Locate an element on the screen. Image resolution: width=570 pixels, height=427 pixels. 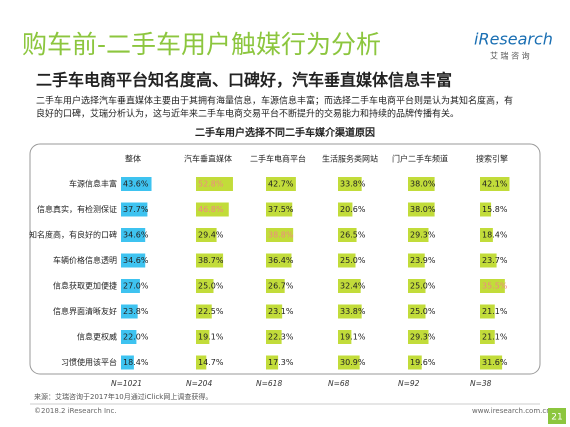
value-label: 27.0% is located at coordinates (136, 286).